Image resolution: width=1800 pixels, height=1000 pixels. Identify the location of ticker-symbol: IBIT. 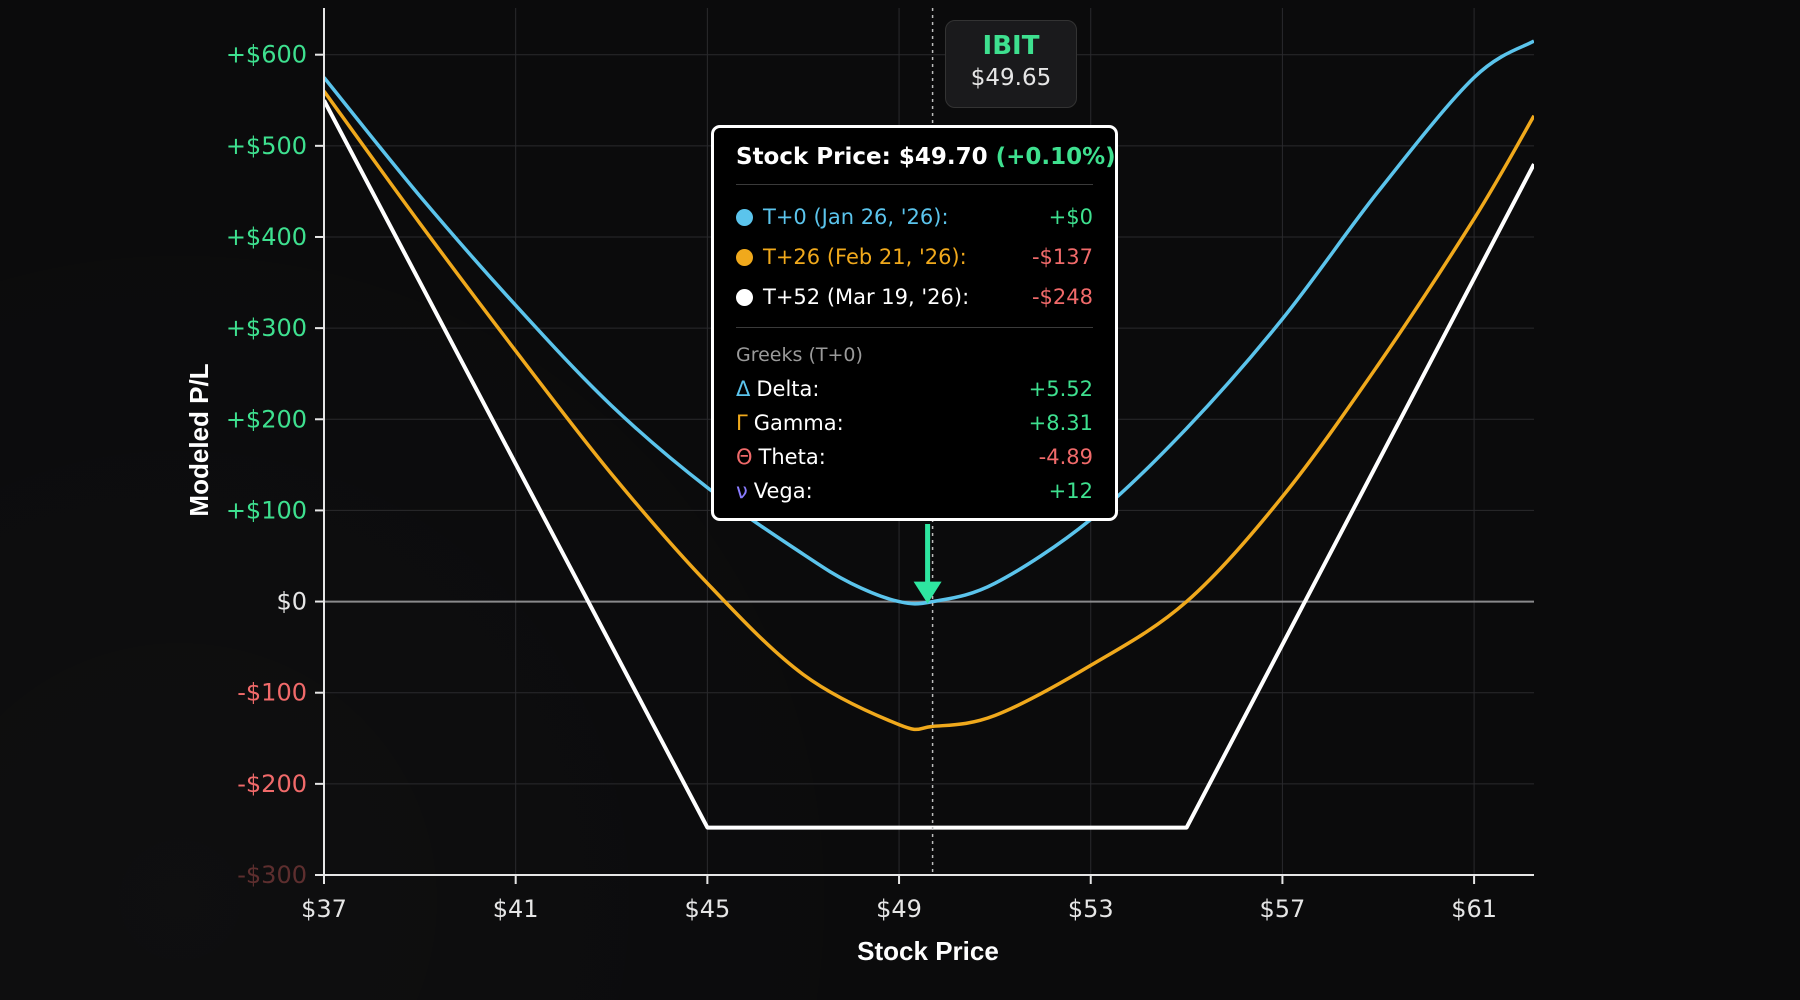
(1011, 46).